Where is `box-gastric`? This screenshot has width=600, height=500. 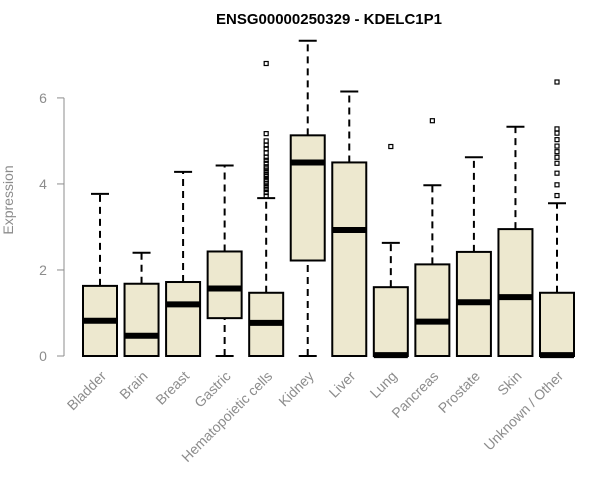
box-gastric is located at coordinates (224, 260).